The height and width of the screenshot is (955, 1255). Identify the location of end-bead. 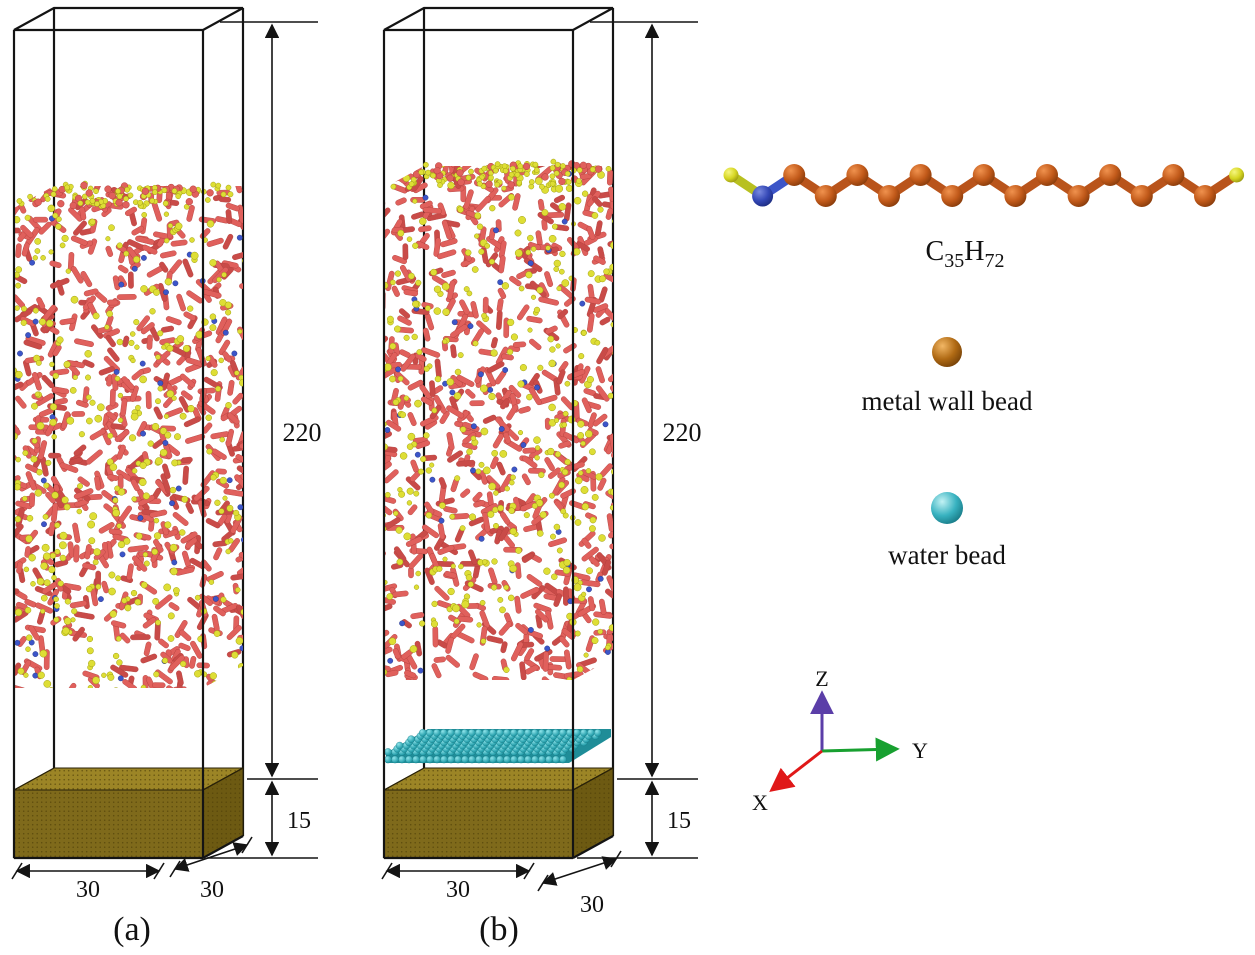
(731, 175).